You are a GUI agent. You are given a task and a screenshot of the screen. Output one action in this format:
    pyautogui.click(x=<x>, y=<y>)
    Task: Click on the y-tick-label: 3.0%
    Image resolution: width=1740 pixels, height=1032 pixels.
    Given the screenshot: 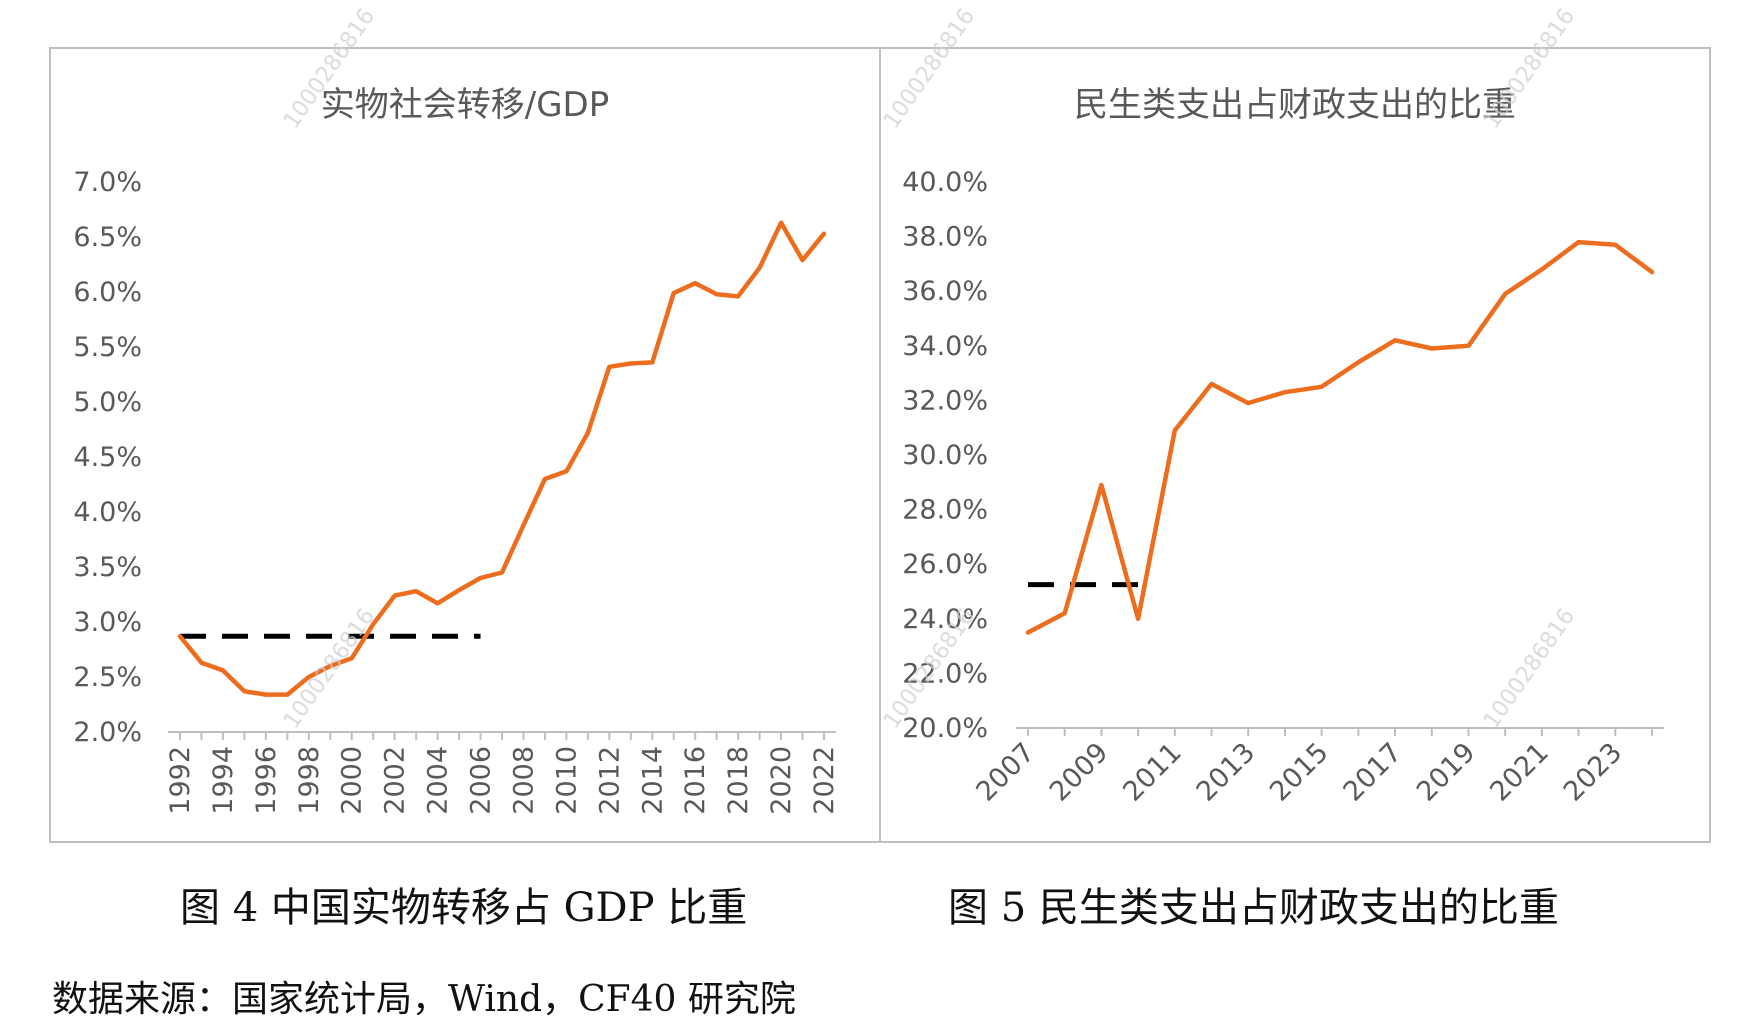 What is the action you would take?
    pyautogui.click(x=107, y=622)
    